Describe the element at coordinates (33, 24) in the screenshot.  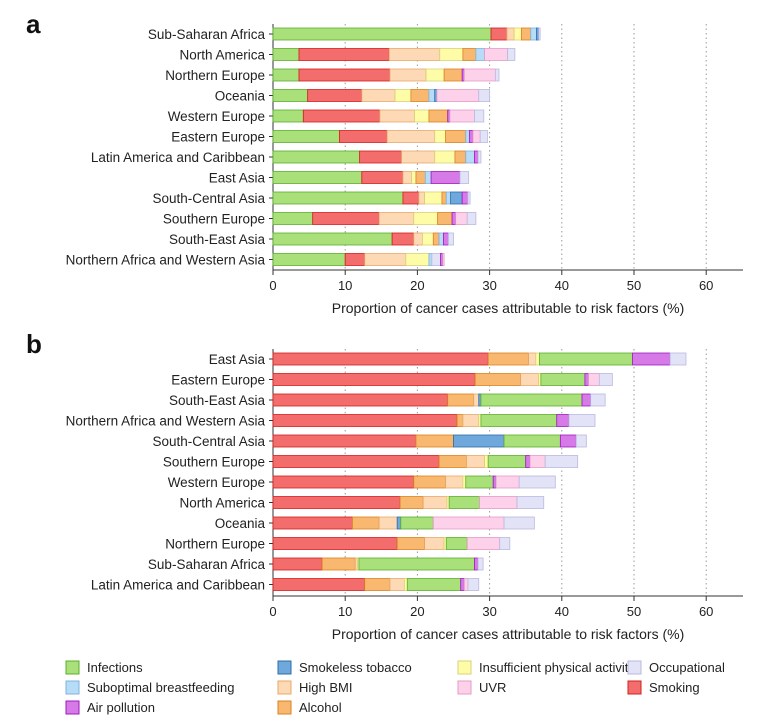
I see `panel-a-letter: a` at that location.